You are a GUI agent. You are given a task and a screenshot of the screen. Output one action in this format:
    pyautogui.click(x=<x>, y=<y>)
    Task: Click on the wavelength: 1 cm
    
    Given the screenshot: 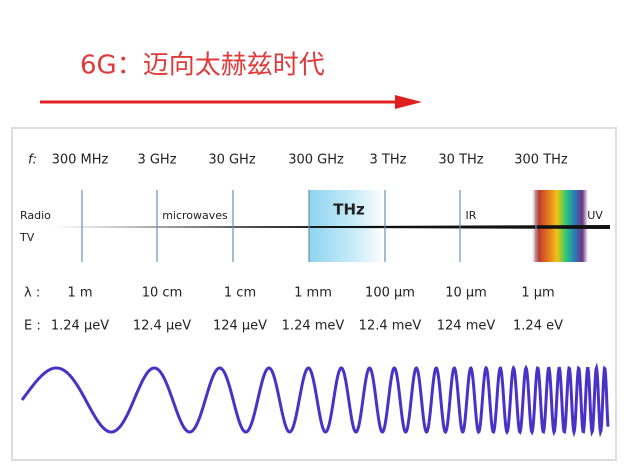 What is the action you would take?
    pyautogui.click(x=240, y=293)
    